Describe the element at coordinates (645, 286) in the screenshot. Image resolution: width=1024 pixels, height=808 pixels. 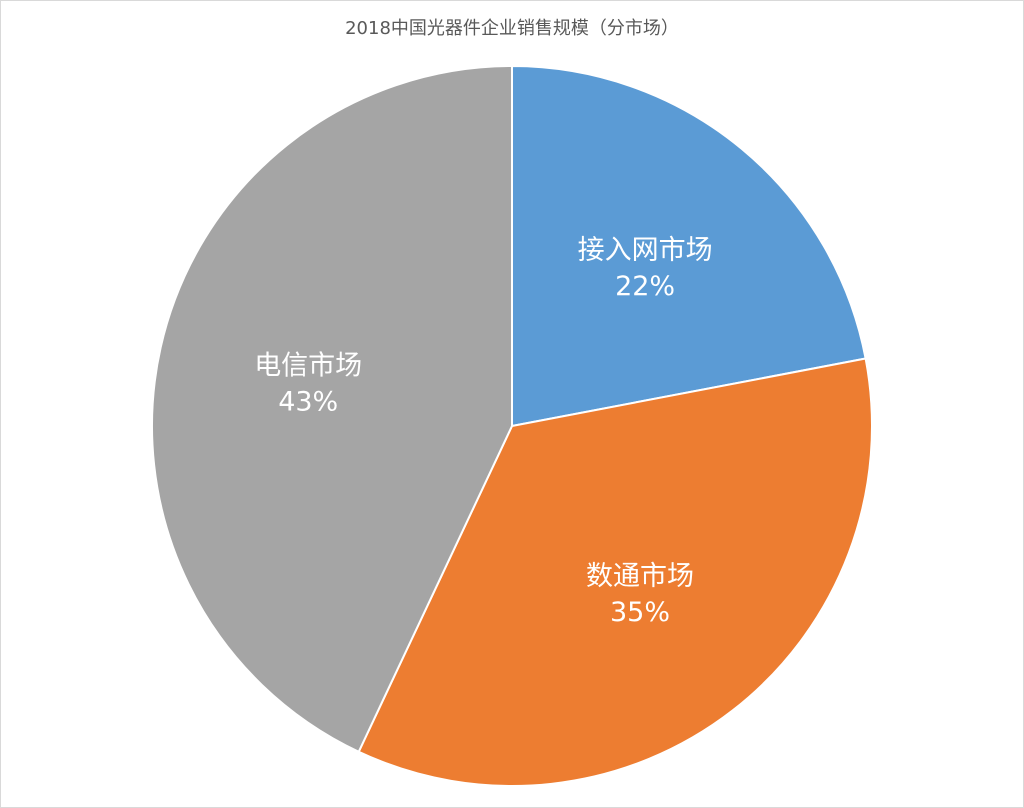
I see `slice-value-label-0: 22%` at that location.